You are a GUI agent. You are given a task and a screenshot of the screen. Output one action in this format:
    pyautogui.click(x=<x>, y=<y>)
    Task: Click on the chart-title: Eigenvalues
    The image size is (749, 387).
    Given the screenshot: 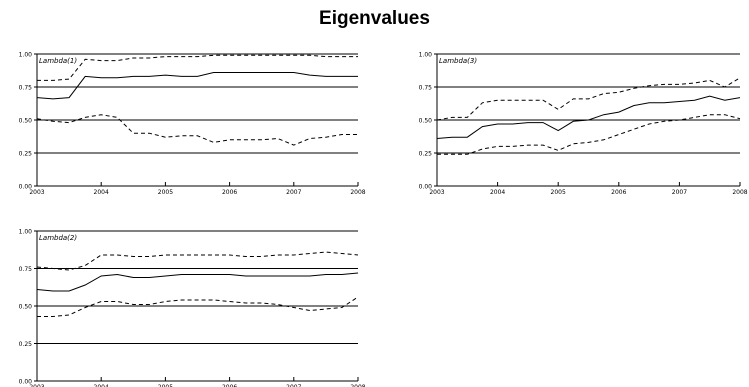 What is the action you would take?
    pyautogui.click(x=374, y=18)
    